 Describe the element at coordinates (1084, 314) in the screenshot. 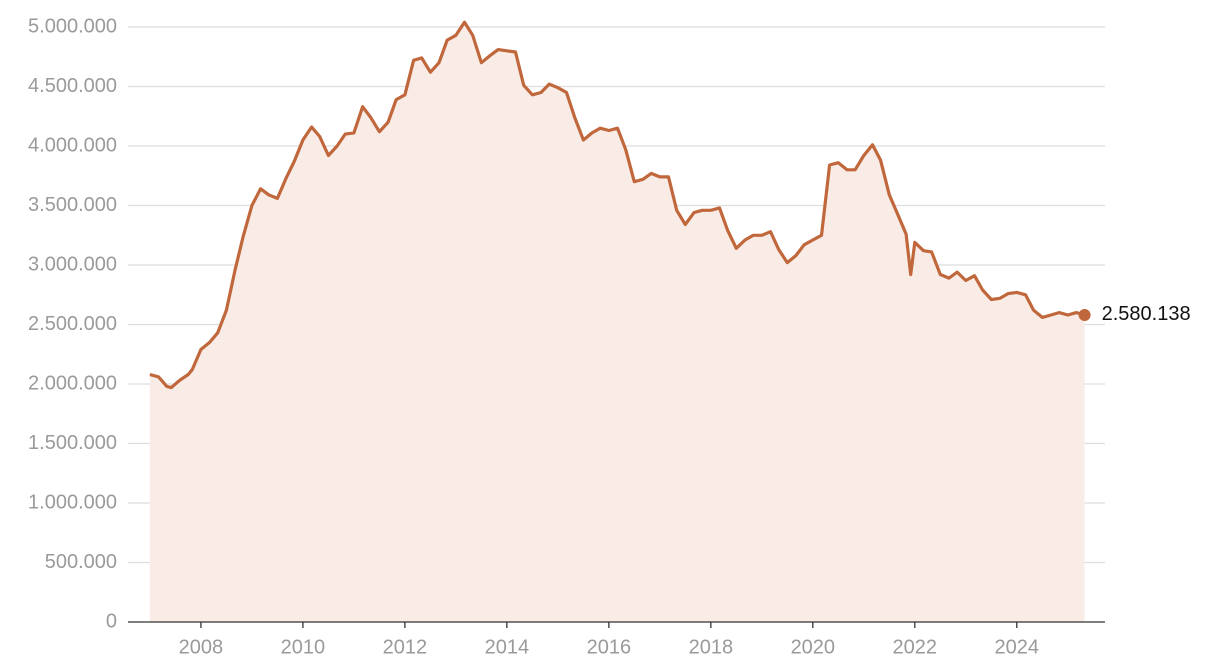

I see `end-point` at that location.